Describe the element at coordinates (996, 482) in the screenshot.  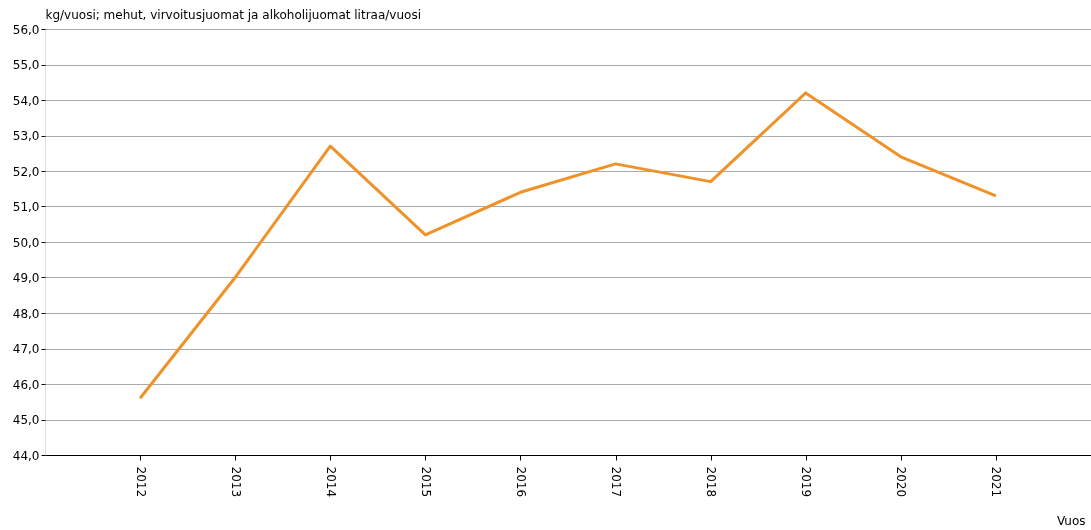
I see `x-tick-label: 2021` at that location.